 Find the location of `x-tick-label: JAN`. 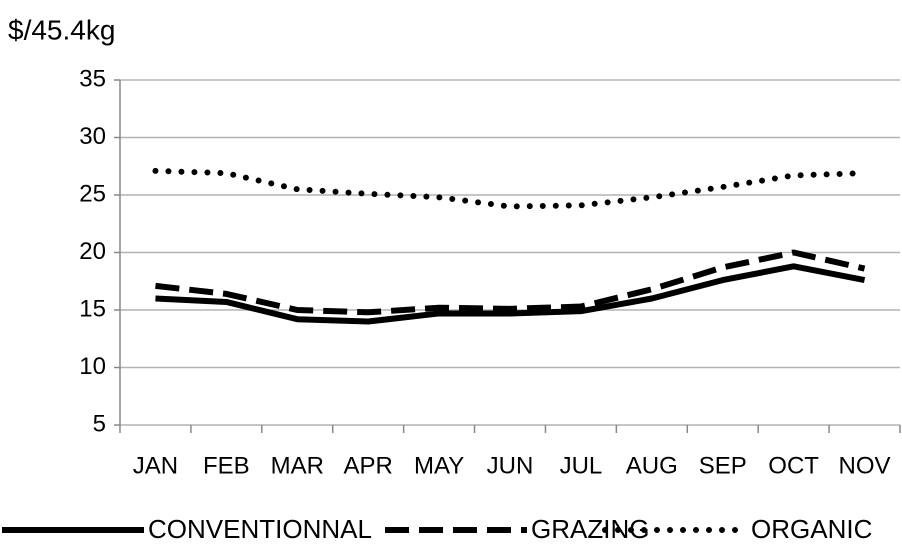

x-tick-label: JAN is located at coordinates (155, 465).